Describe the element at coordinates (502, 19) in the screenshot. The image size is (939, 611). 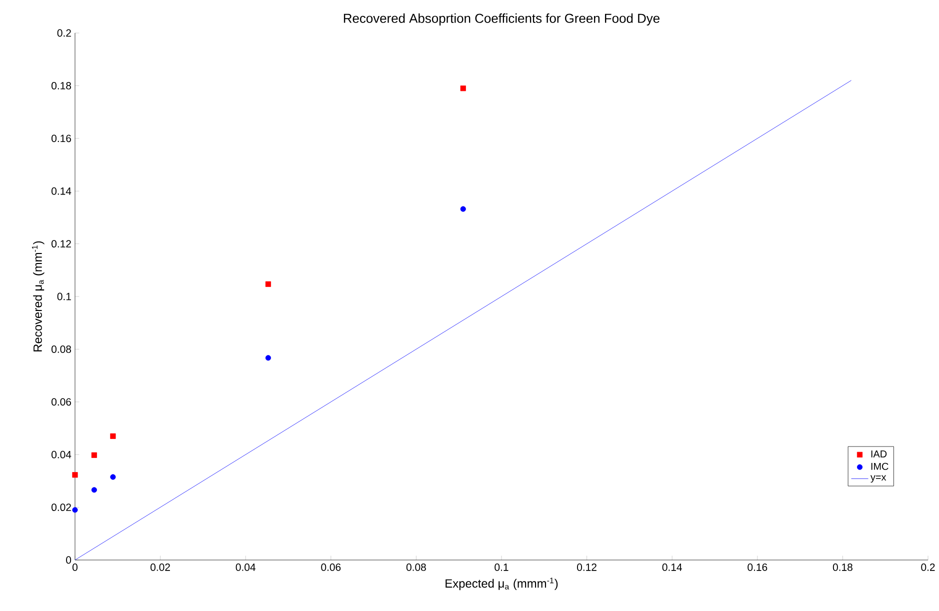
I see `chart-title: Recovered Absoprtion Coefficients for Green Food Dye` at that location.